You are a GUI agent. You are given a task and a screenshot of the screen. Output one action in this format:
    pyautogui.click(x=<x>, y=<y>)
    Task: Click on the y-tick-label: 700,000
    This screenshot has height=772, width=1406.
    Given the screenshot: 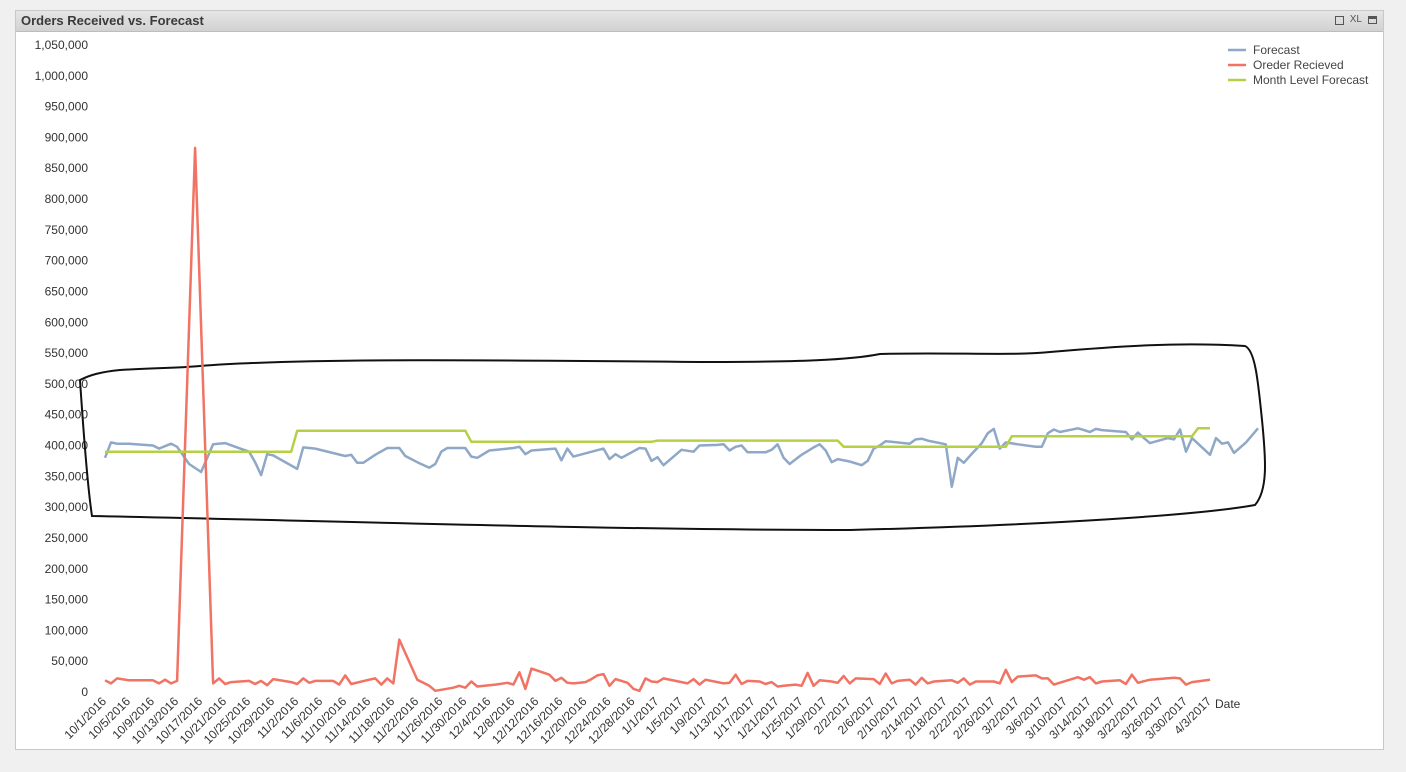 What is the action you would take?
    pyautogui.click(x=67, y=261)
    